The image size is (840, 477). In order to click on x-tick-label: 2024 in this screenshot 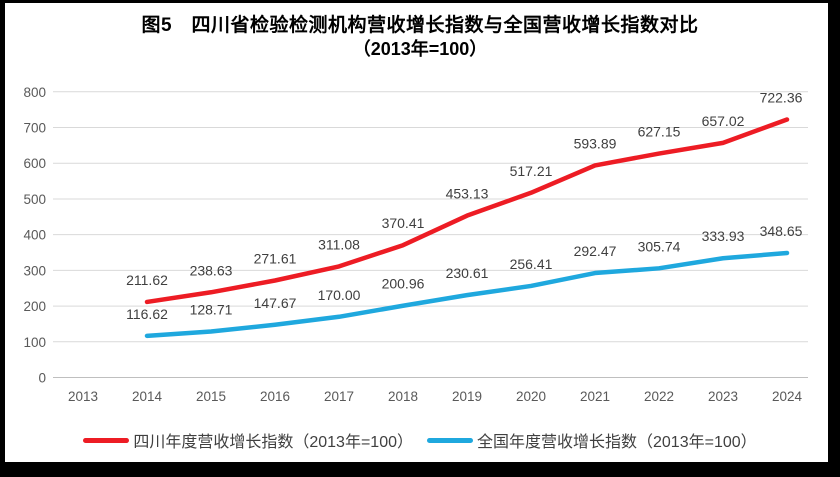, I will do `click(787, 396)`.